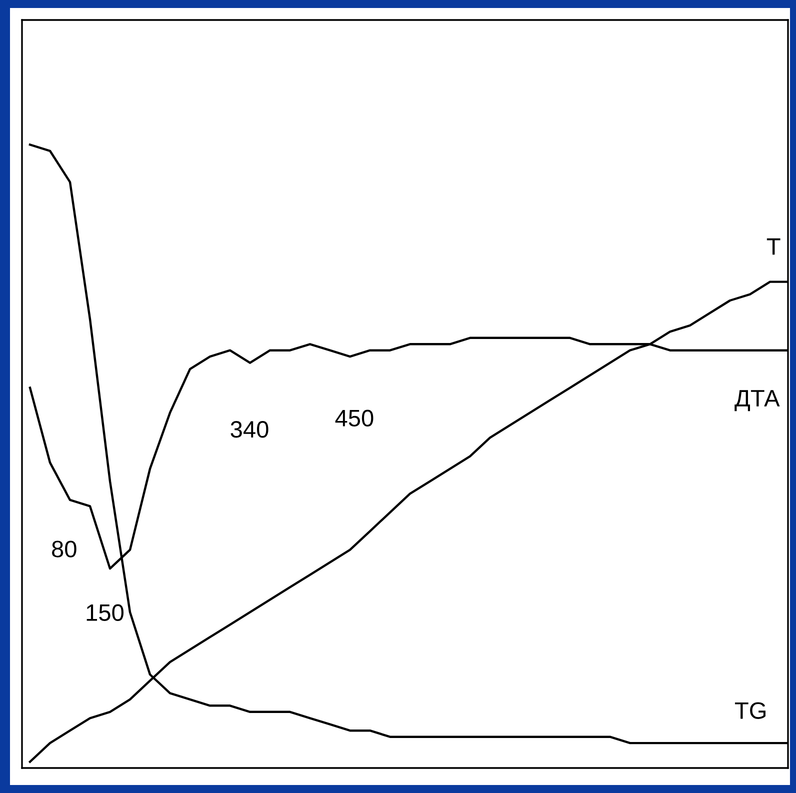 The height and width of the screenshot is (793, 796). I want to click on series-label: TG, so click(750, 710).